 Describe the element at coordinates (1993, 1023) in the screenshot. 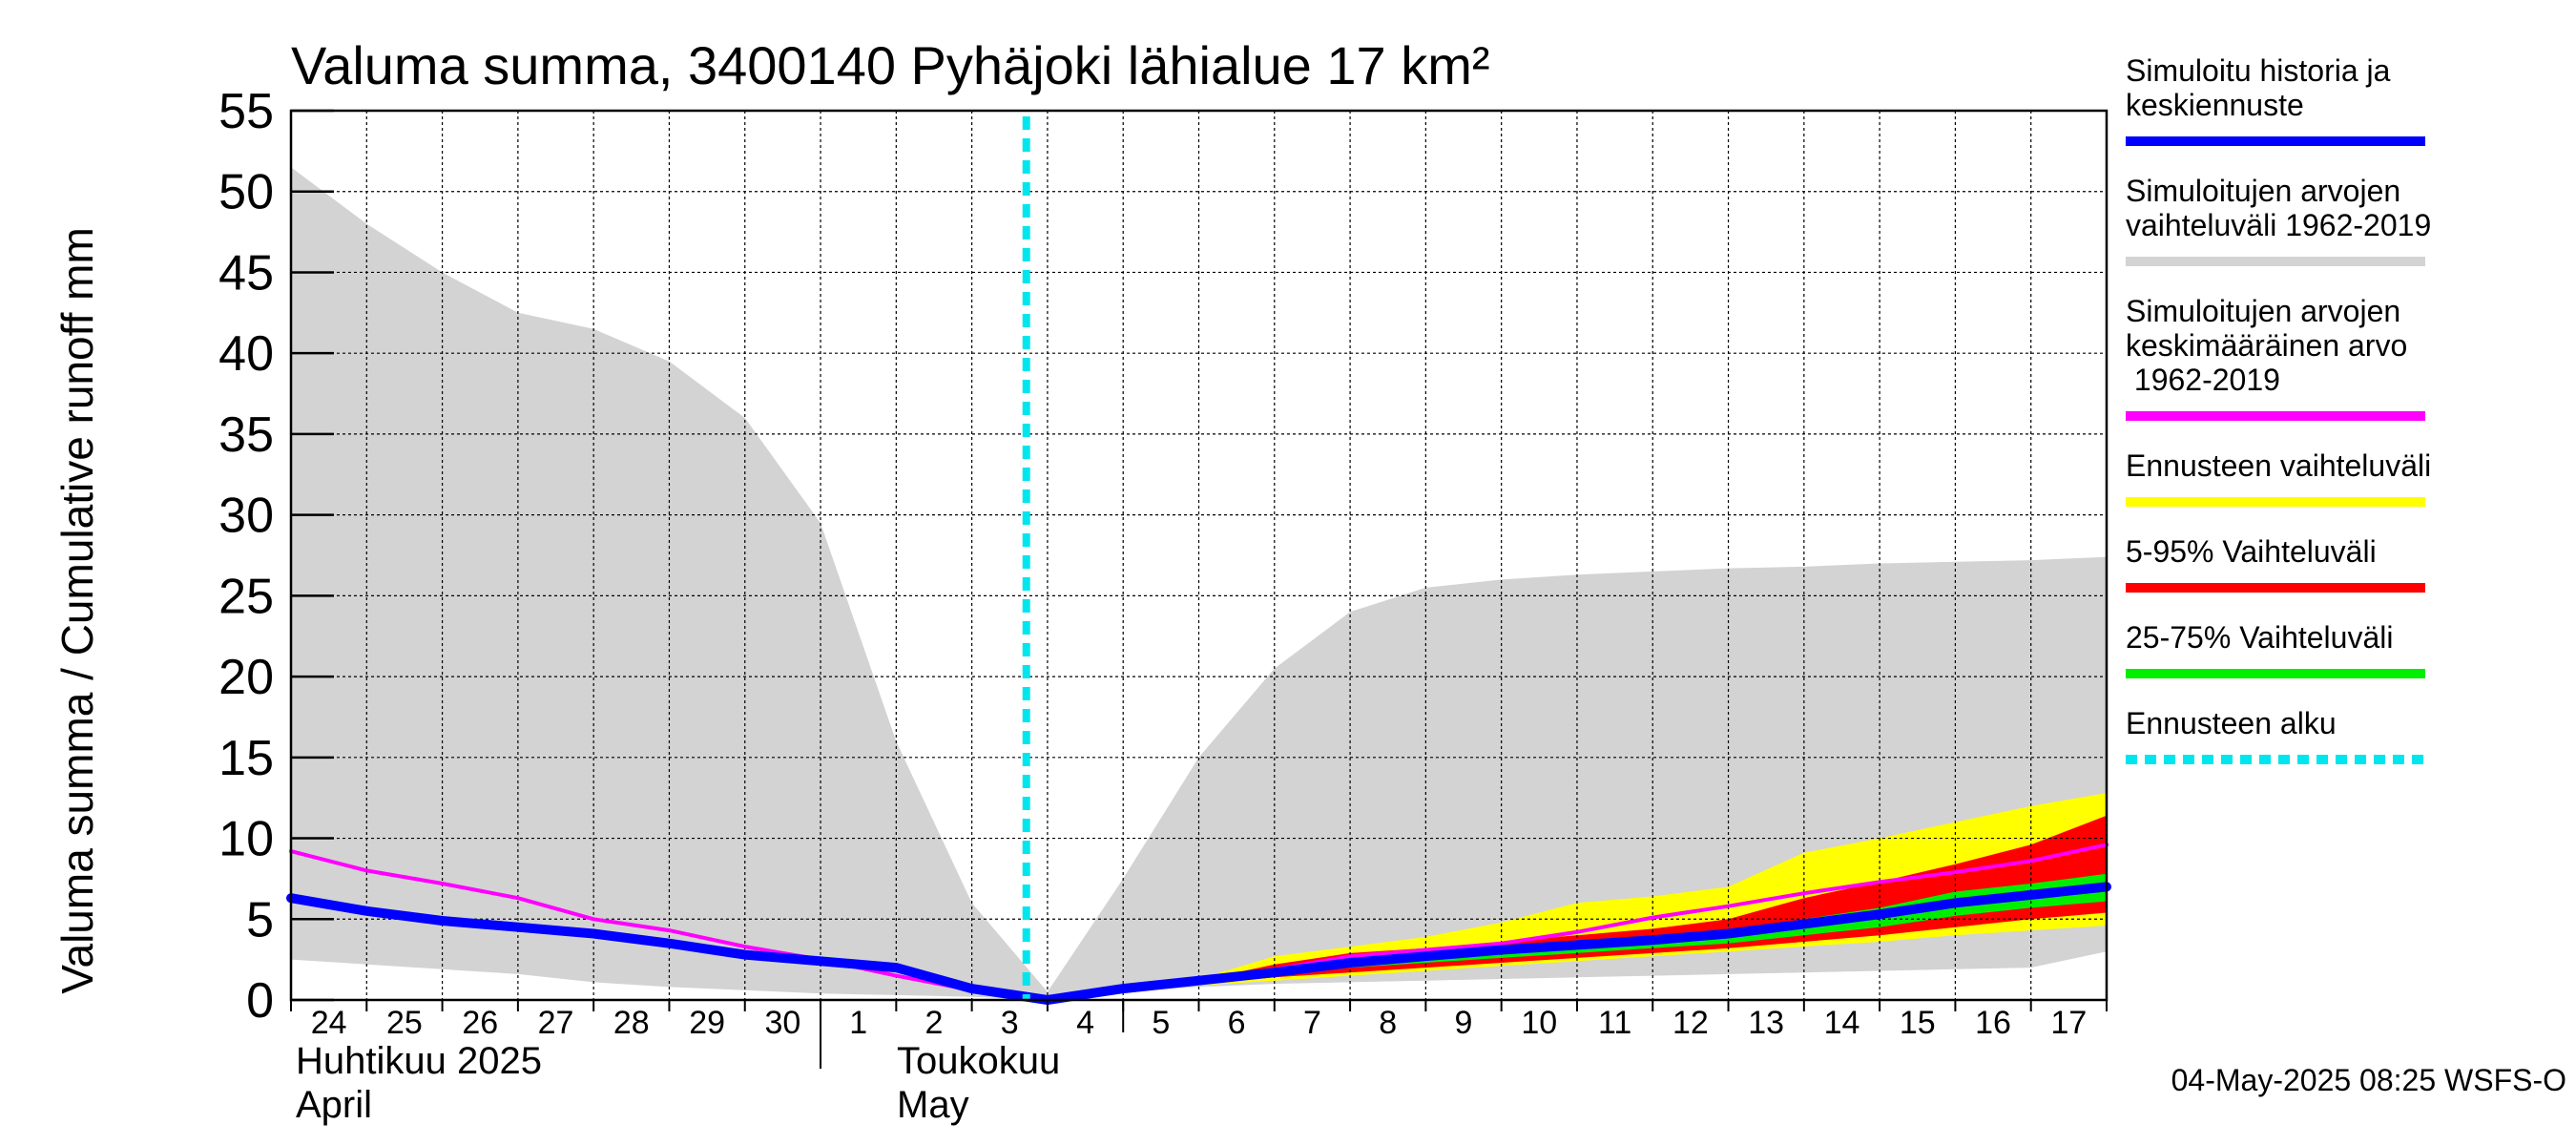

I see `x-tick-label: 16` at that location.